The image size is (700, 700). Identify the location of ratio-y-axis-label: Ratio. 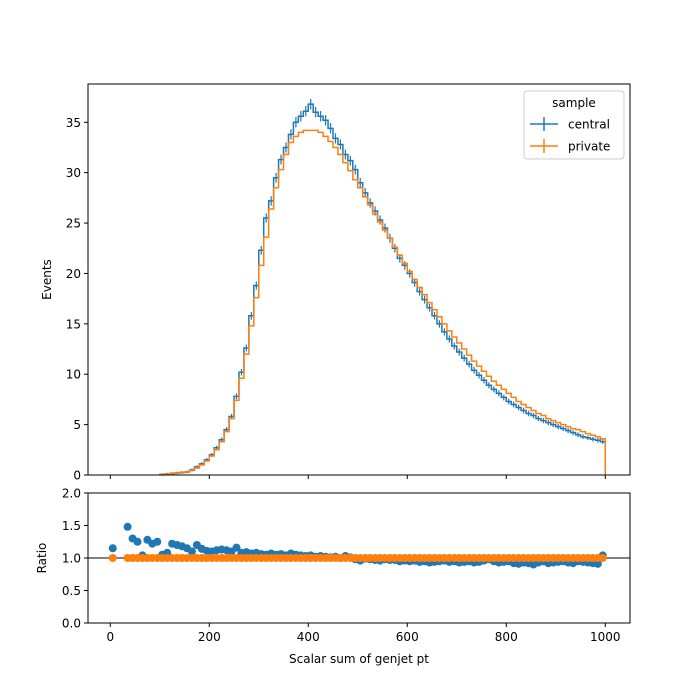
(42, 558).